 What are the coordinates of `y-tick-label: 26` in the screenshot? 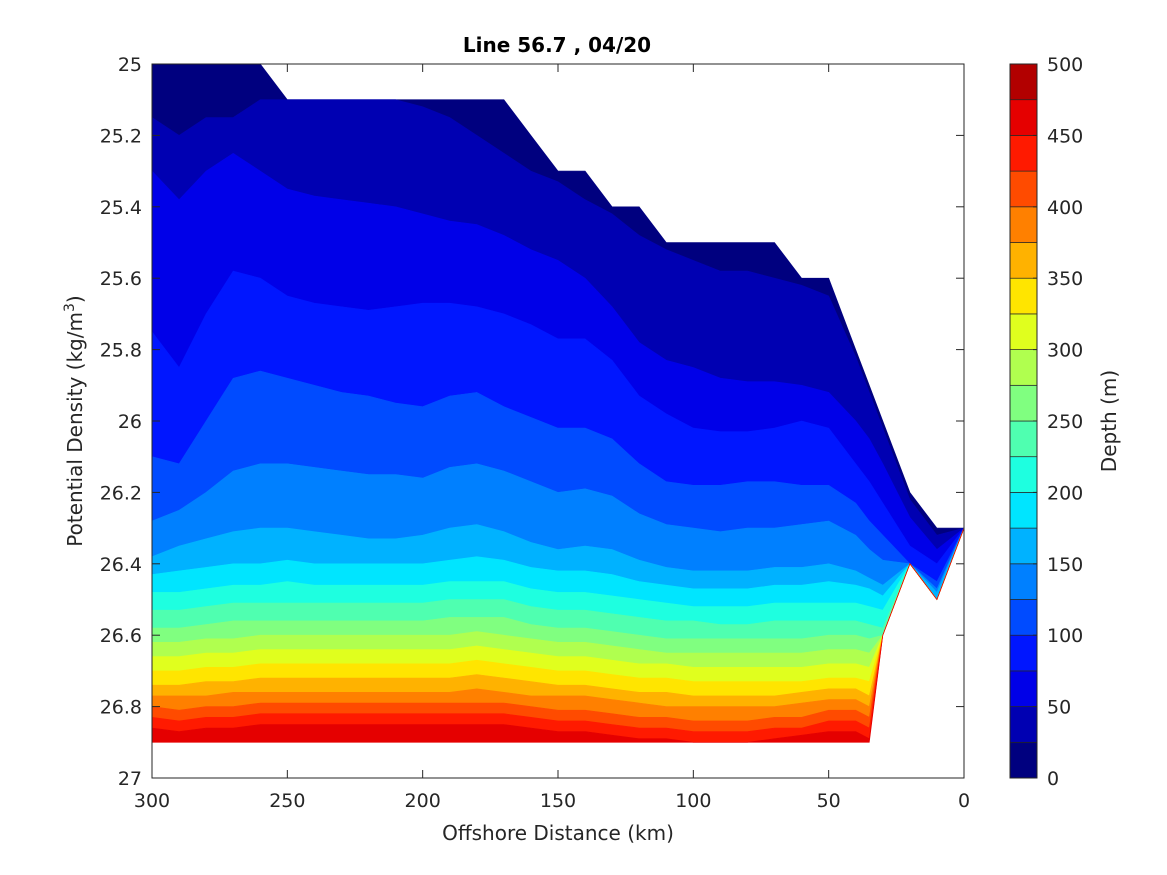 It's located at (130, 422).